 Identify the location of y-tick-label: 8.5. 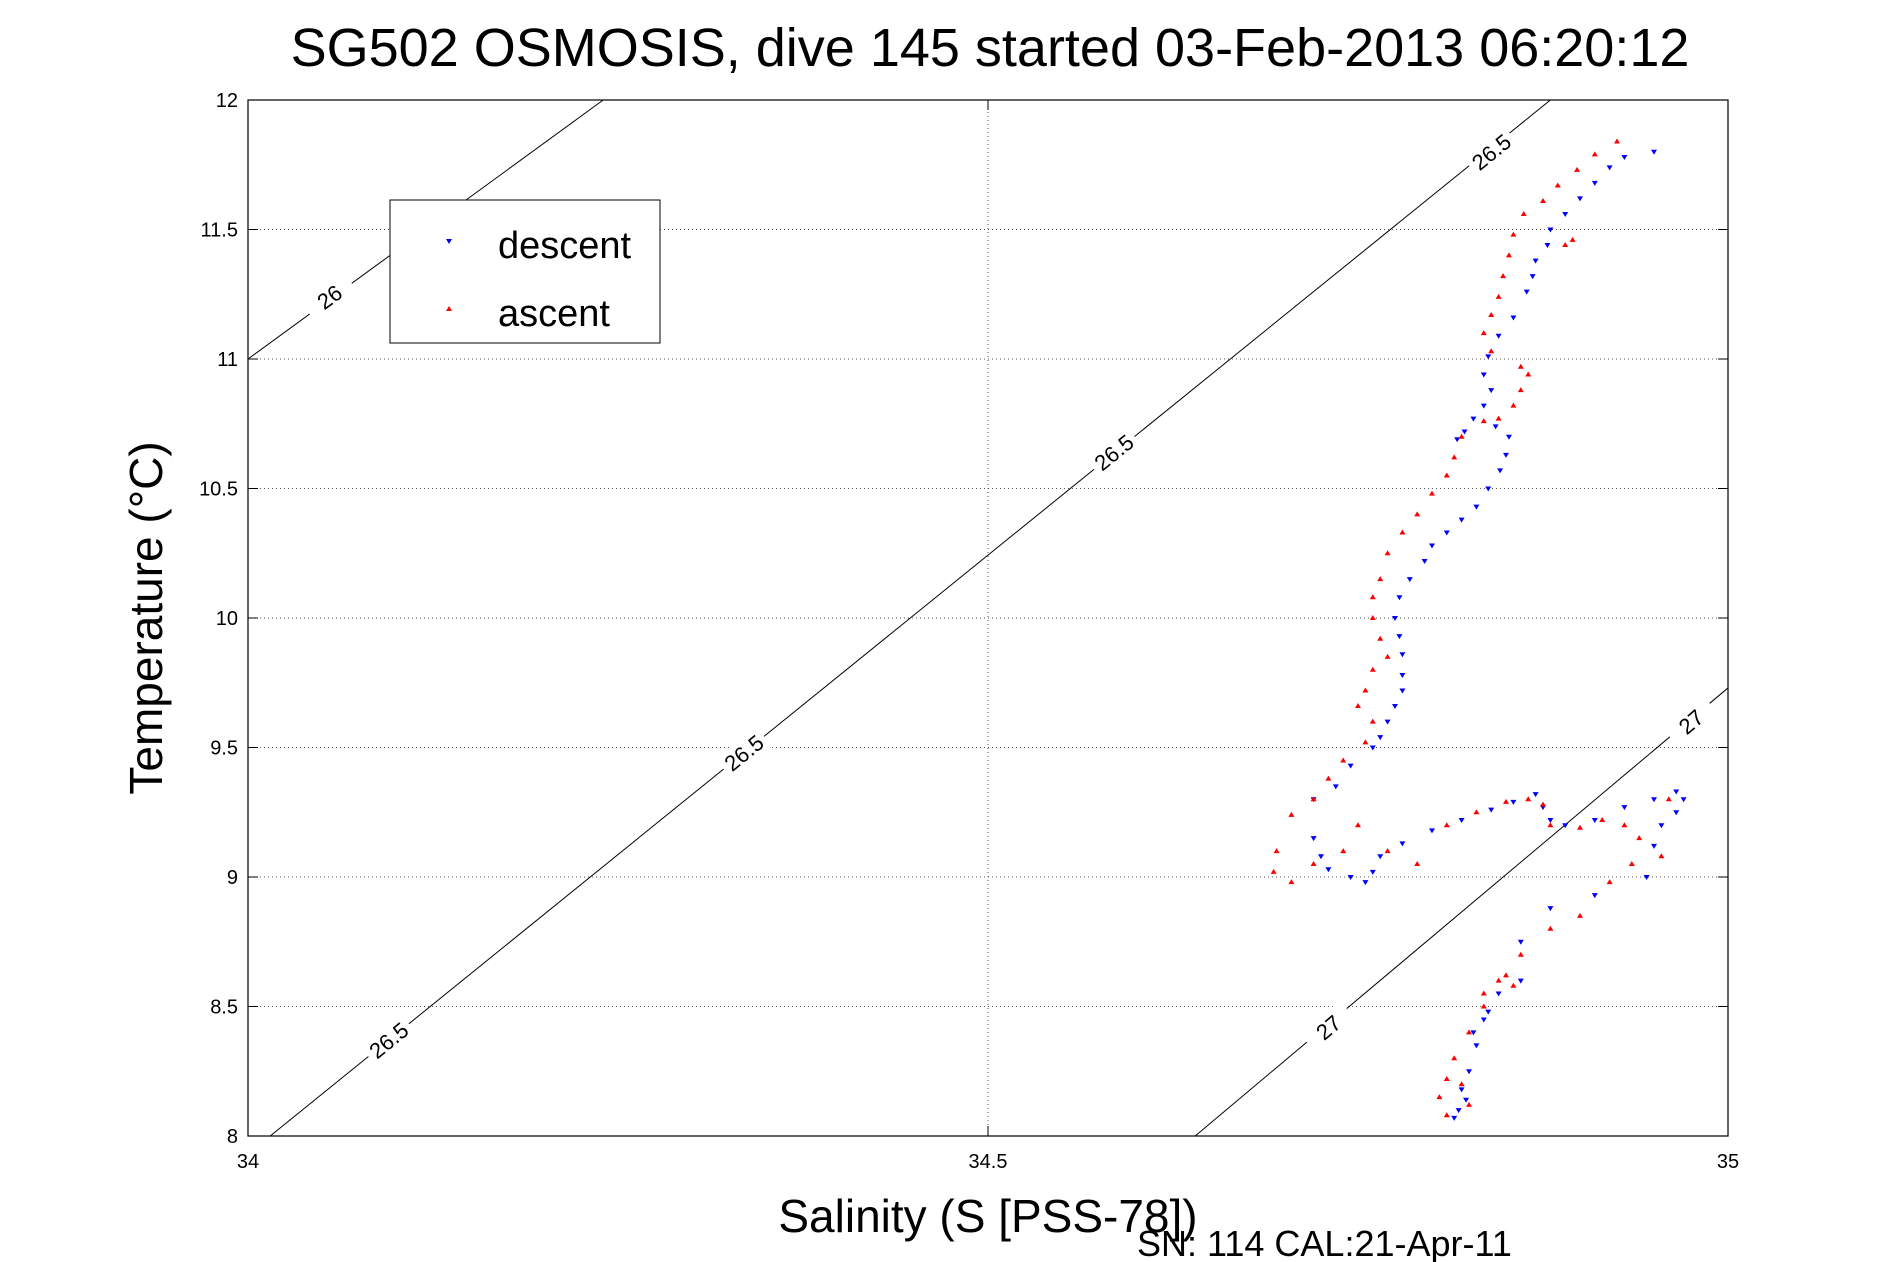
(224, 1008).